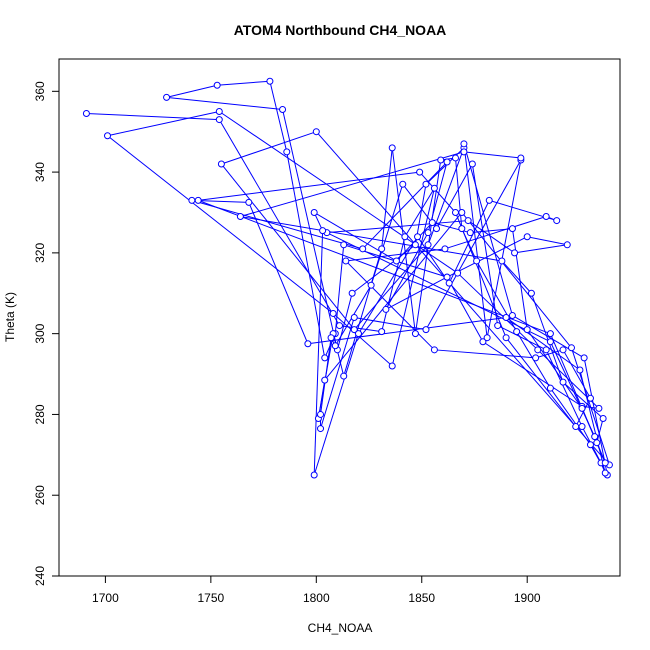 The height and width of the screenshot is (650, 650). I want to click on x-tick-label: 1900, so click(527, 598).